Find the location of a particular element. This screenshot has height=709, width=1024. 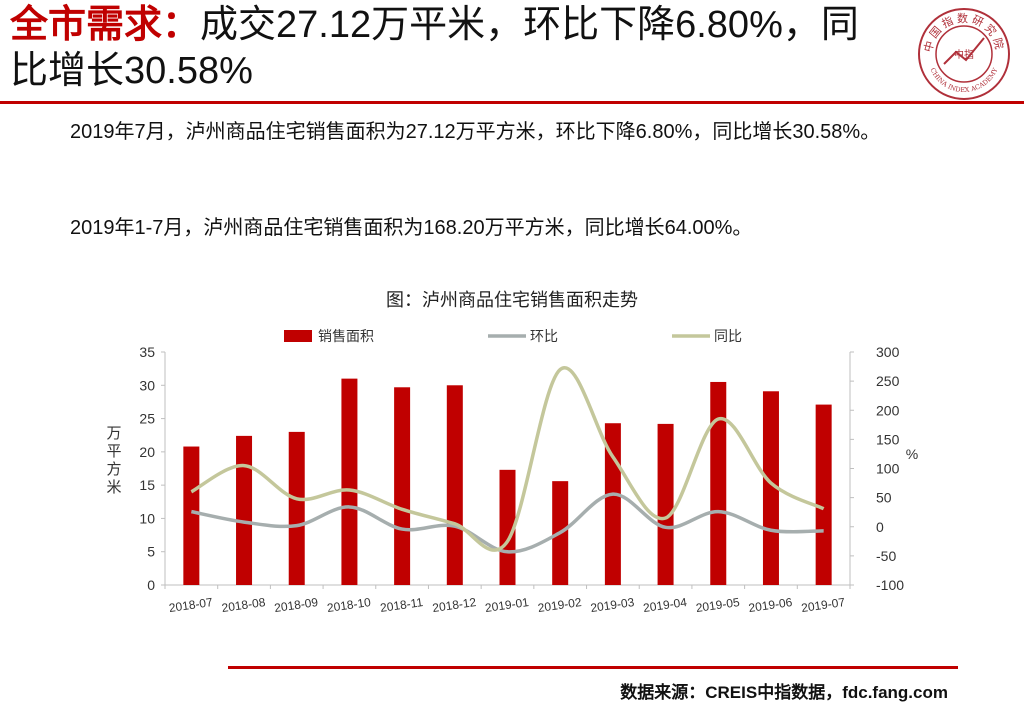

y-tick-label-left: 10 is located at coordinates (147, 518).